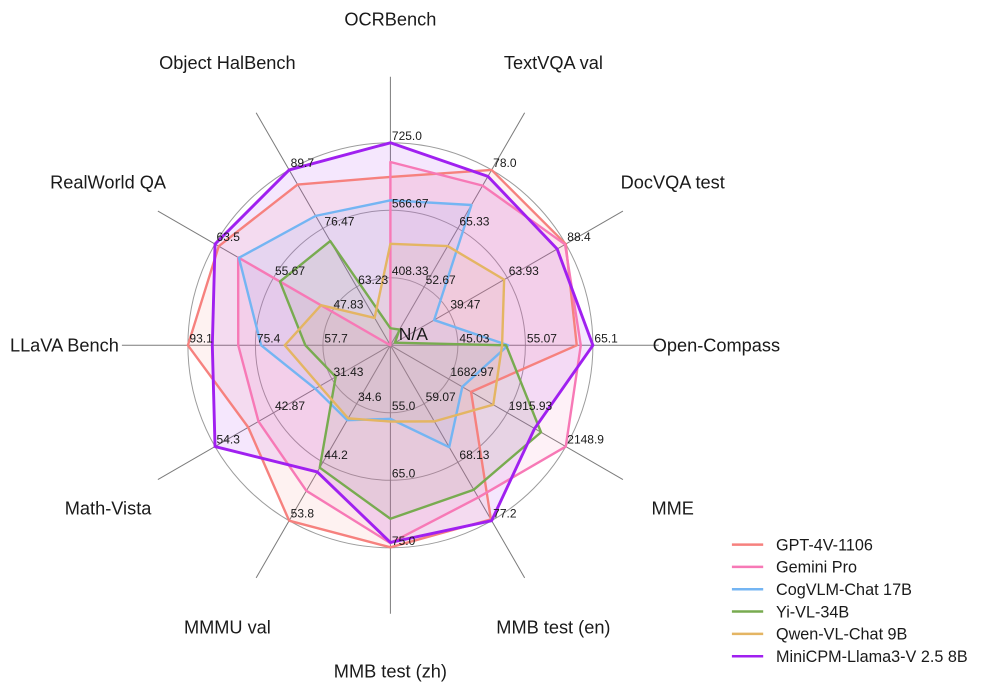  Describe the element at coordinates (474, 221) in the screenshot. I see `svg-text: 65.33` at that location.